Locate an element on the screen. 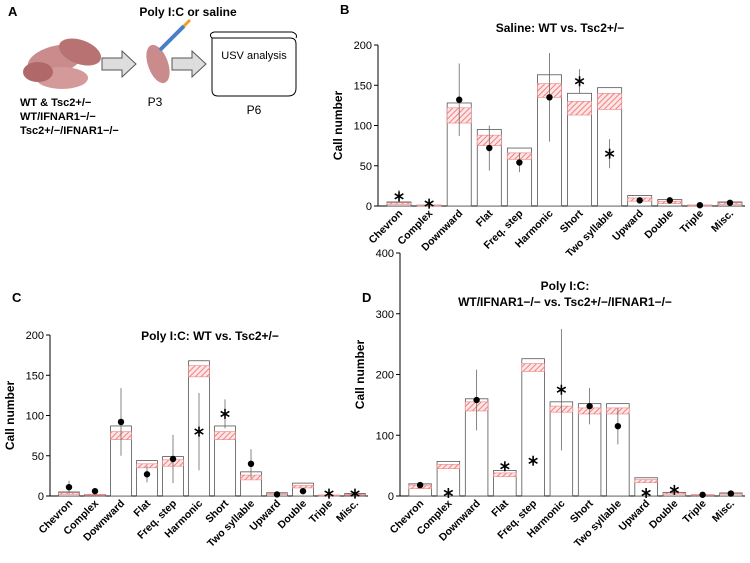 The image size is (750, 563). treatment-label: Poly I:C or saline is located at coordinates (188, 12).